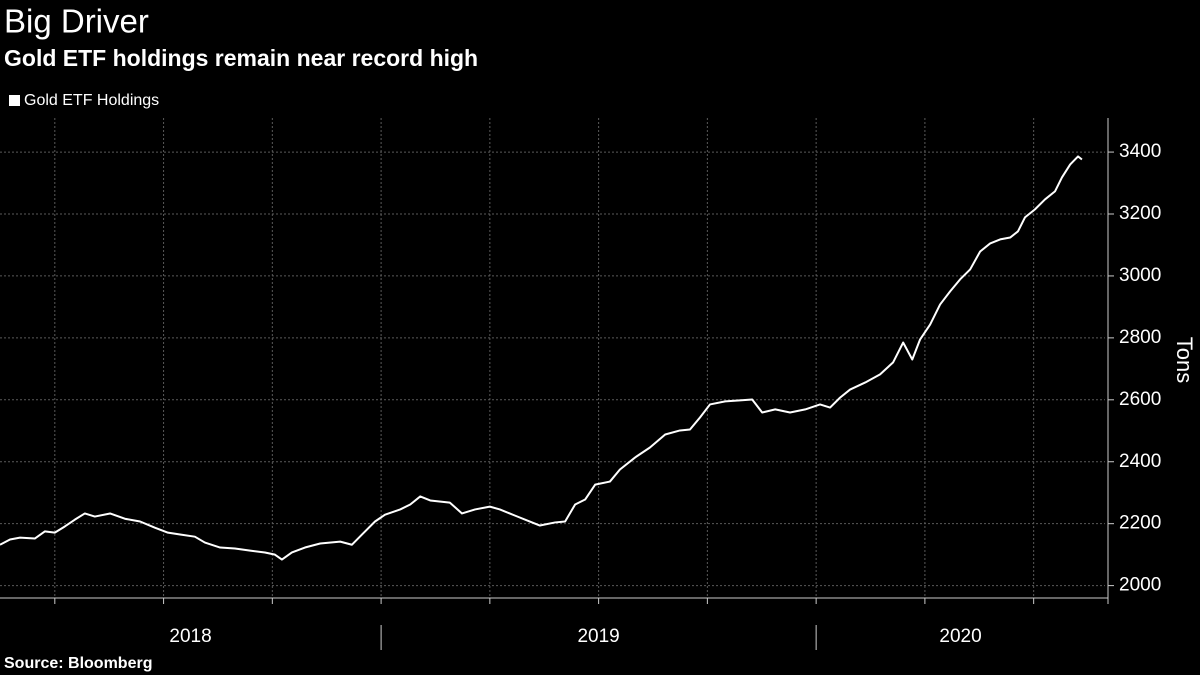 Image resolution: width=1200 pixels, height=675 pixels. Describe the element at coordinates (1140, 213) in the screenshot. I see `y-tick-label: 3200` at that location.